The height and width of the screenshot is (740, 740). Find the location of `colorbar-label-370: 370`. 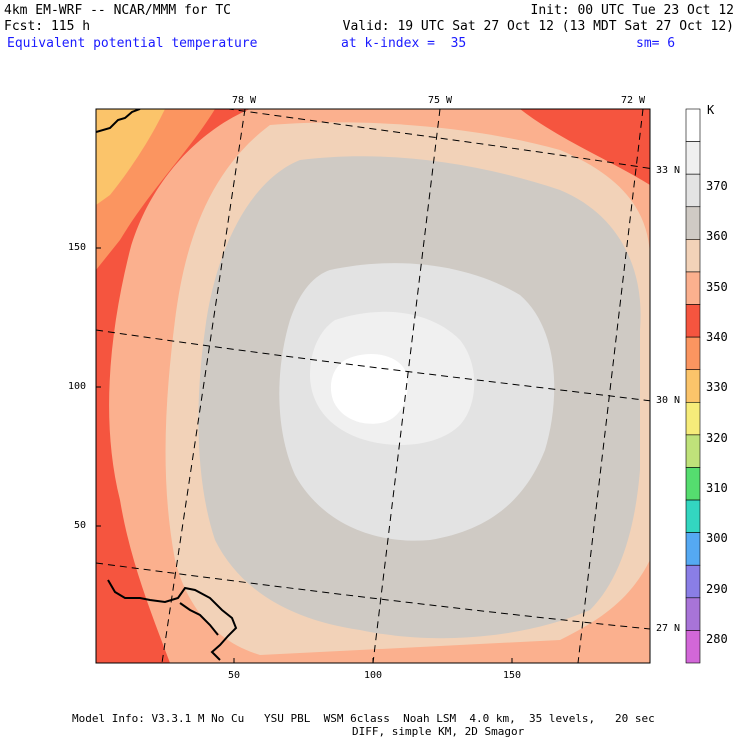

colorbar-label-370: 370 is located at coordinates (717, 186).